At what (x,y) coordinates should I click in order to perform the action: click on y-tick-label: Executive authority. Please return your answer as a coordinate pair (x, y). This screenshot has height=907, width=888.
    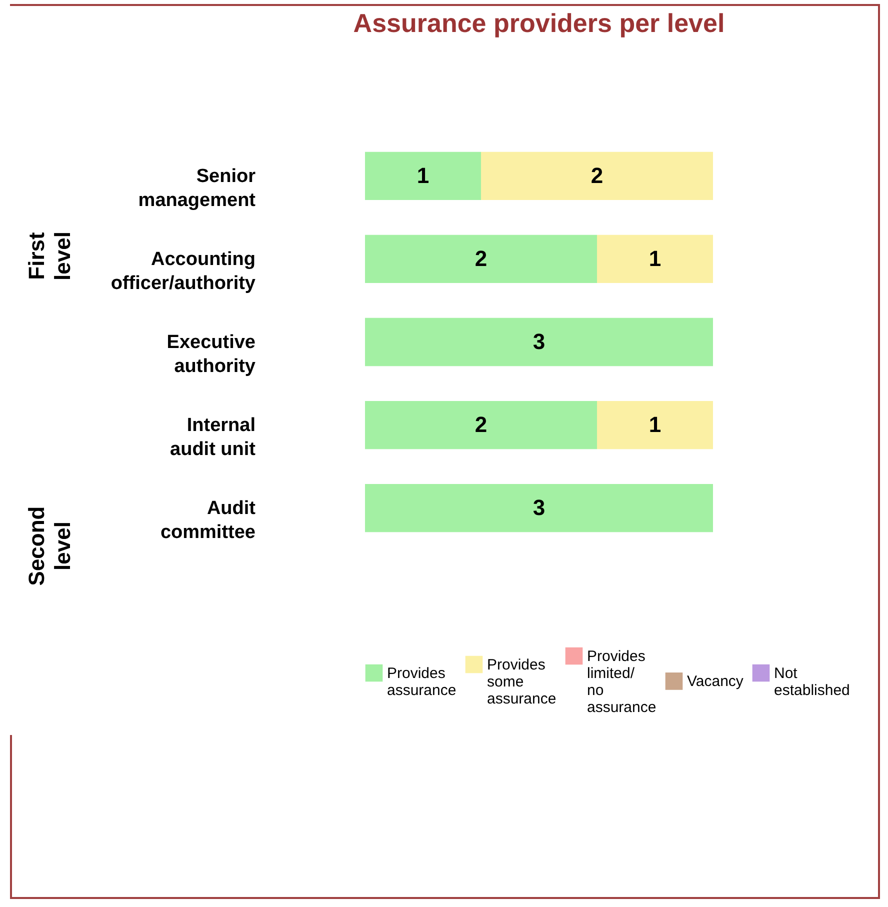
    Looking at the image, I should click on (211, 354).